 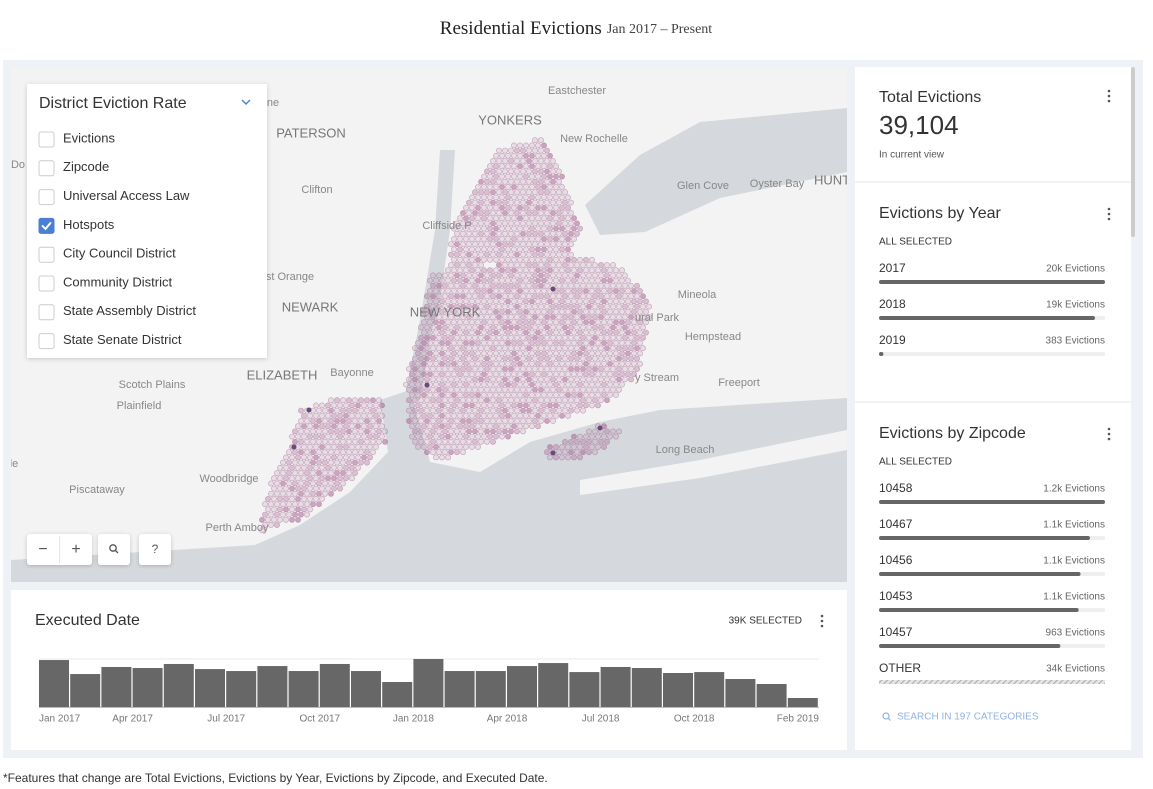 What do you see at coordinates (968, 717) in the screenshot?
I see `search-link: SEARCH IN 197 CATEGORIES` at bounding box center [968, 717].